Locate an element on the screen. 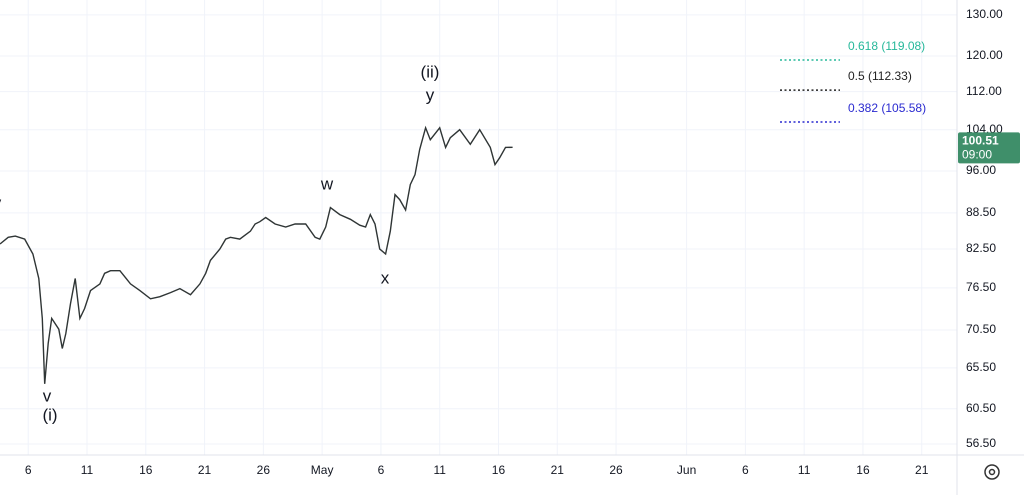  y-tick-label: 112.00 is located at coordinates (984, 91).